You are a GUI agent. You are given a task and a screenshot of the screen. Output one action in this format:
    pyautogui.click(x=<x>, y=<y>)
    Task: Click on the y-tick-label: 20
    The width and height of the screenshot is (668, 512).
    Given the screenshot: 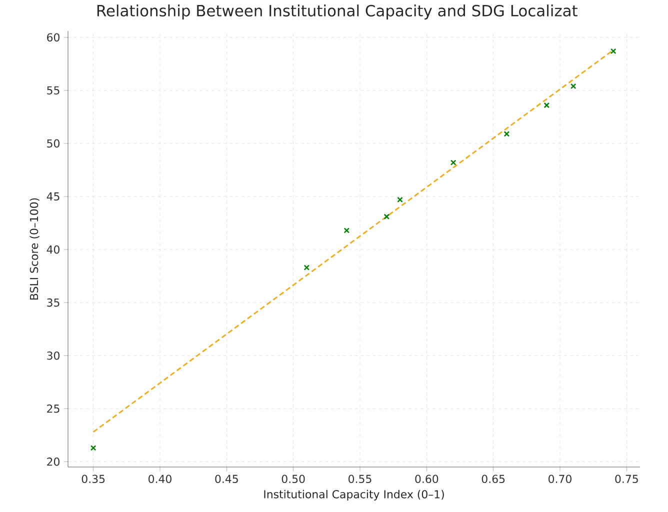 What is the action you would take?
    pyautogui.click(x=53, y=462)
    